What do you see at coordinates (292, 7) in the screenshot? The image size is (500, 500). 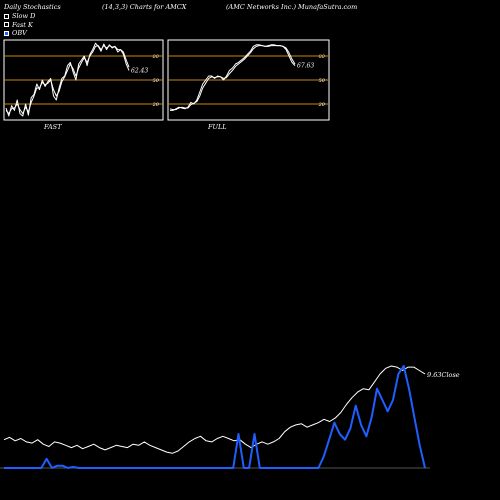 I see `header-right: (AMC Networks Inc.) MunafaSutra.com` at bounding box center [292, 7].